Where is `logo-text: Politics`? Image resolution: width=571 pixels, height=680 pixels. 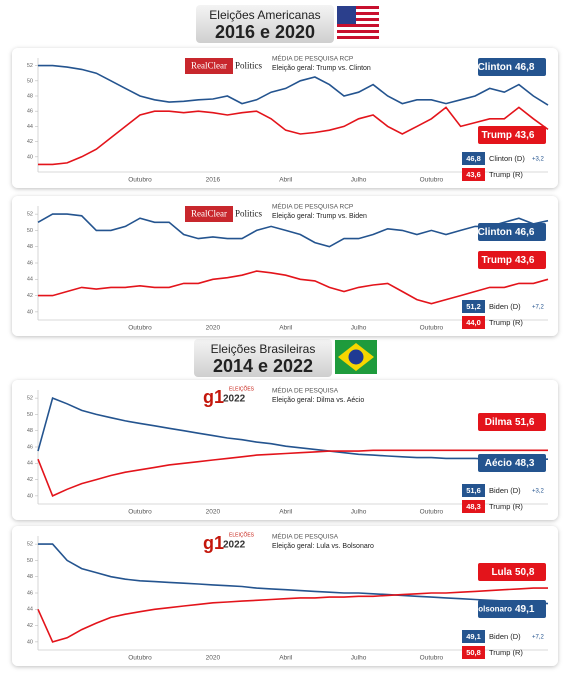
logo-text: Politics is located at coordinates (249, 66).